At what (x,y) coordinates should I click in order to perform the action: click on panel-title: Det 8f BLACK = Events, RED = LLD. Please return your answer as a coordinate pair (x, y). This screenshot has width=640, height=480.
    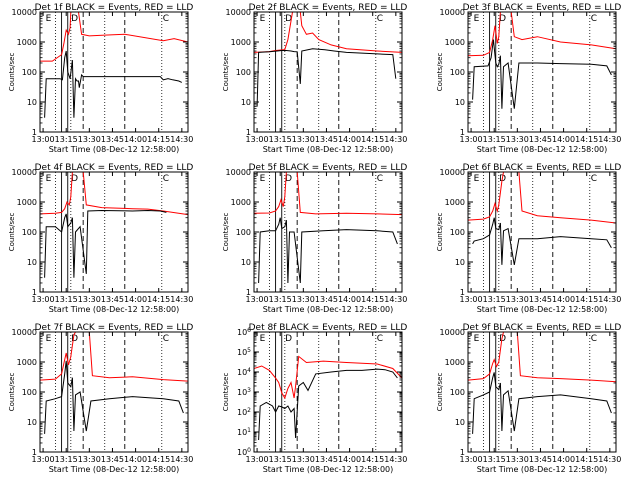
    Looking at the image, I should click on (328, 328).